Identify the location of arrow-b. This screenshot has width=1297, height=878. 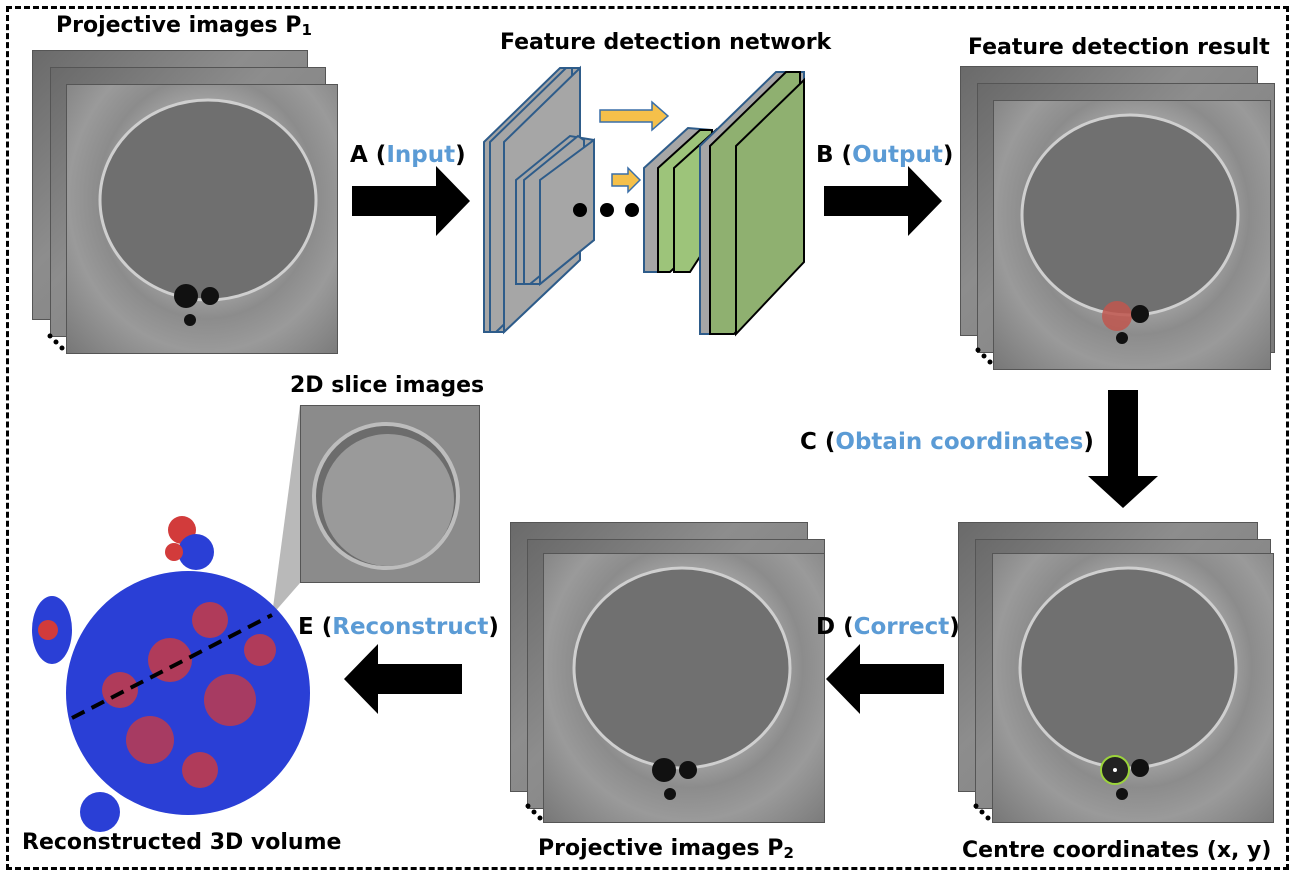
(883, 201).